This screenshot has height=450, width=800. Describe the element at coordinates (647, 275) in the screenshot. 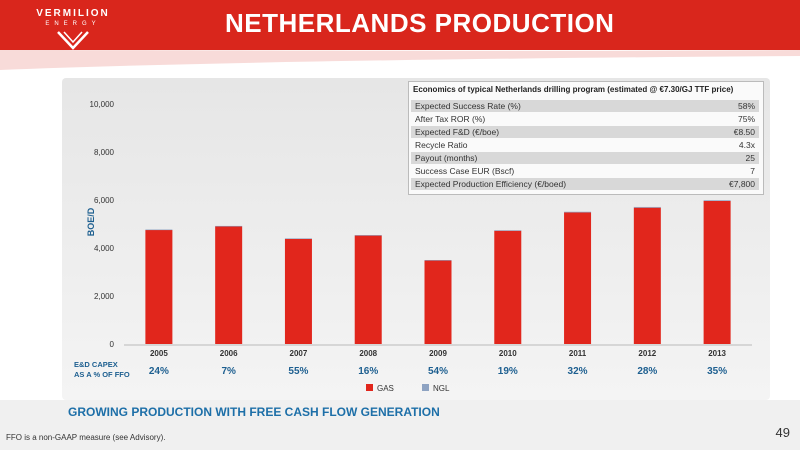

I see `bar-gas-2012` at that location.